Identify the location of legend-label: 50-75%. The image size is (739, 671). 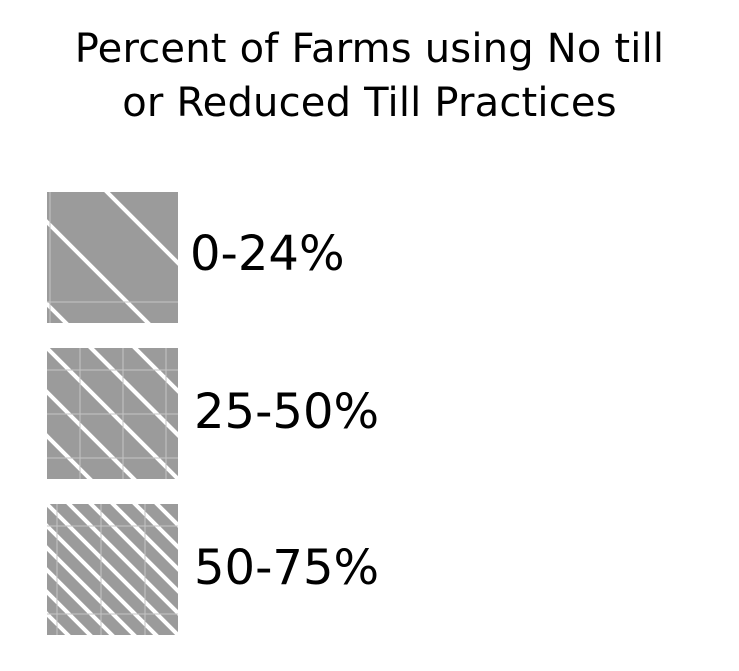
(287, 568).